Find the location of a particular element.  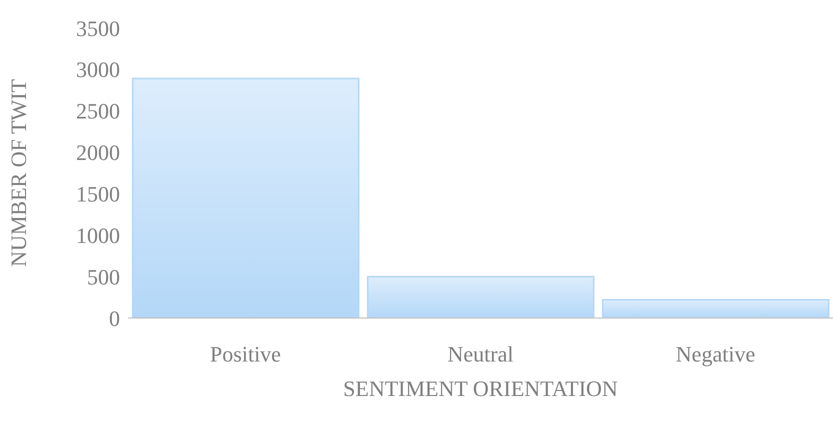

y-tick-label: 3500 is located at coordinates (98, 28).